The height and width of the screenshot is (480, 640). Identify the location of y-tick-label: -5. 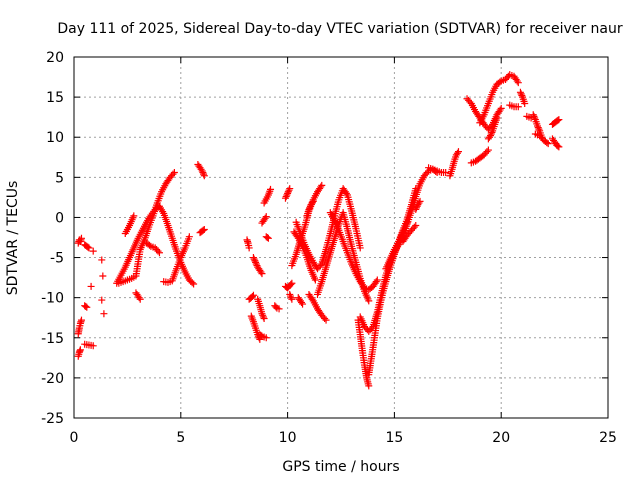
(57, 259).